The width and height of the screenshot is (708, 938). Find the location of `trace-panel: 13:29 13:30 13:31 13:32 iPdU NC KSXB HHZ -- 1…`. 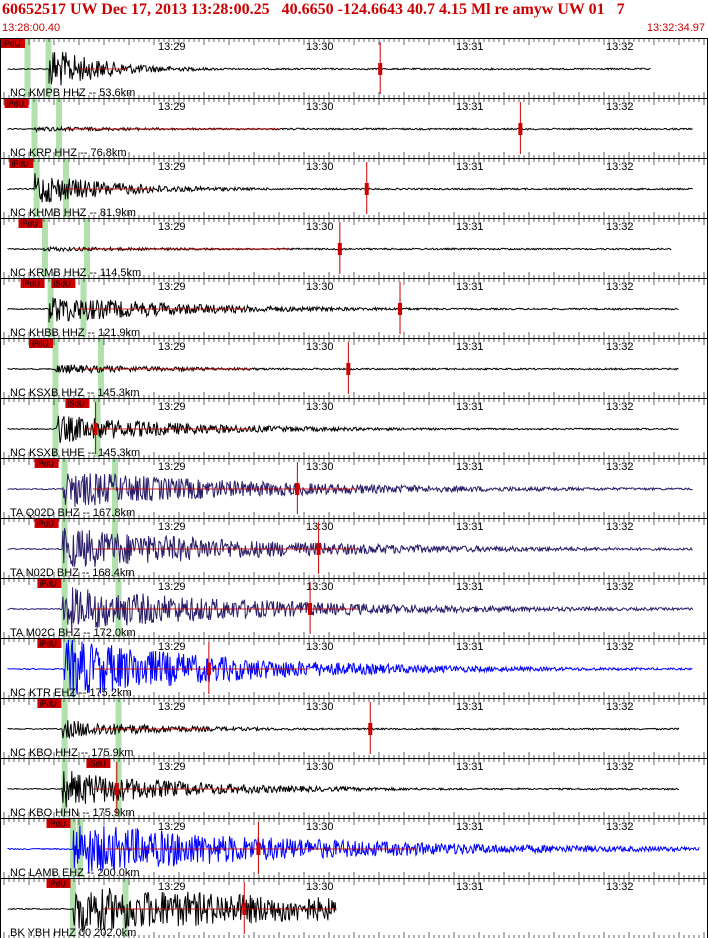

trace-panel: 13:29 13:30 13:31 13:32 iPdU NC KSXB HHZ -- 1… is located at coordinates (354, 368).